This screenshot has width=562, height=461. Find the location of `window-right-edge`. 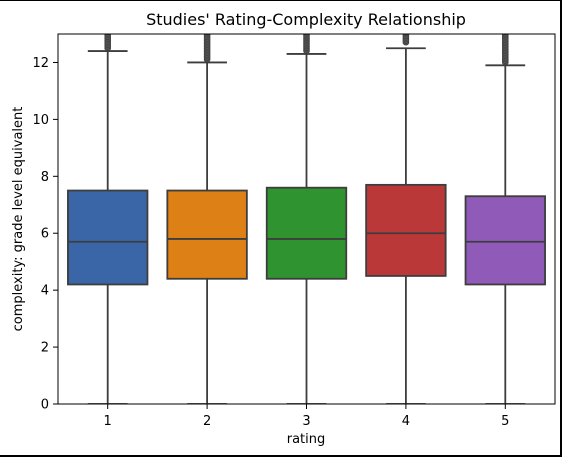

window-right-edge is located at coordinates (561, 228).